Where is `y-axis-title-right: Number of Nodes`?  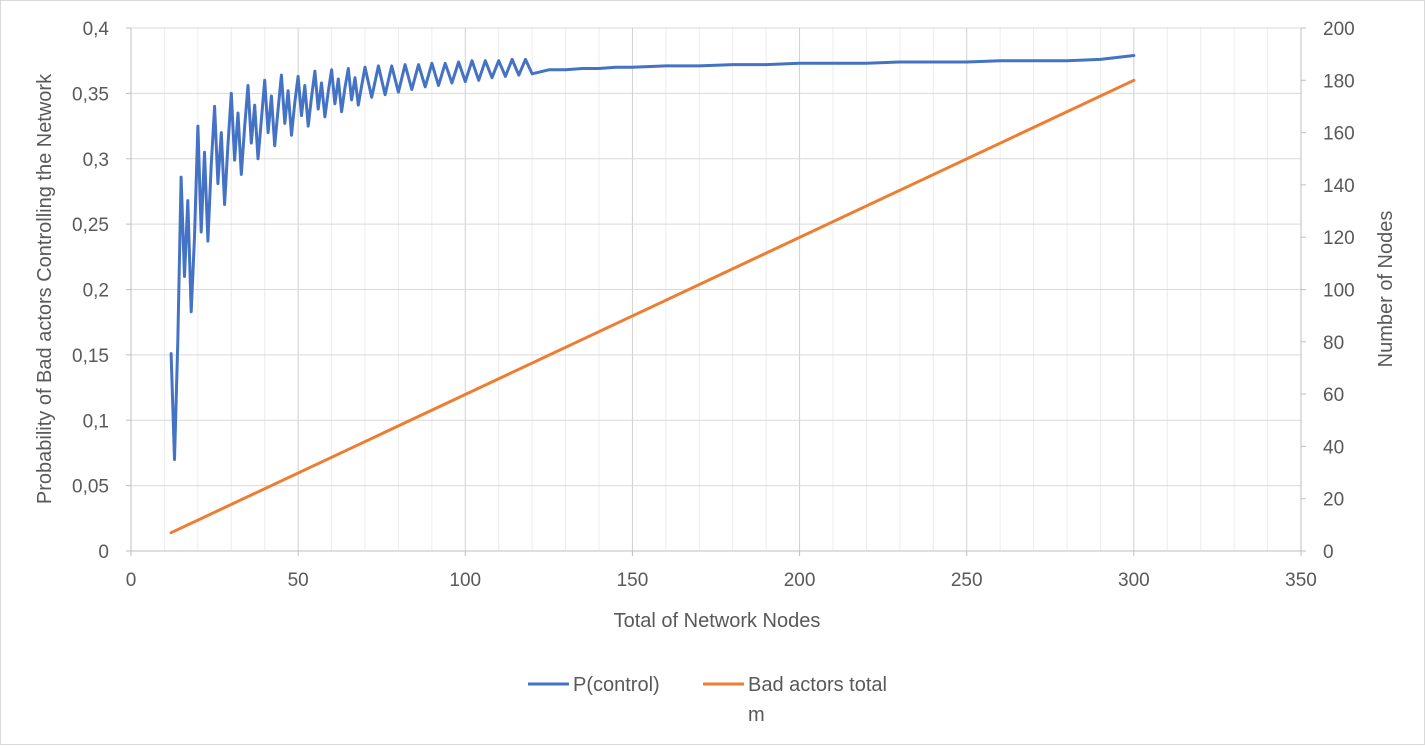 y-axis-title-right: Number of Nodes is located at coordinates (1386, 289).